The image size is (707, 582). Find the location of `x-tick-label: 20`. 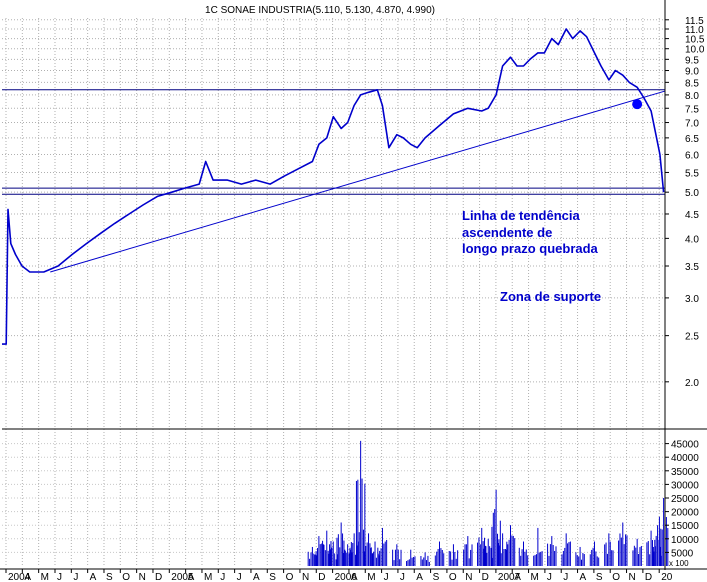

x-tick-label: 20 is located at coordinates (667, 577).